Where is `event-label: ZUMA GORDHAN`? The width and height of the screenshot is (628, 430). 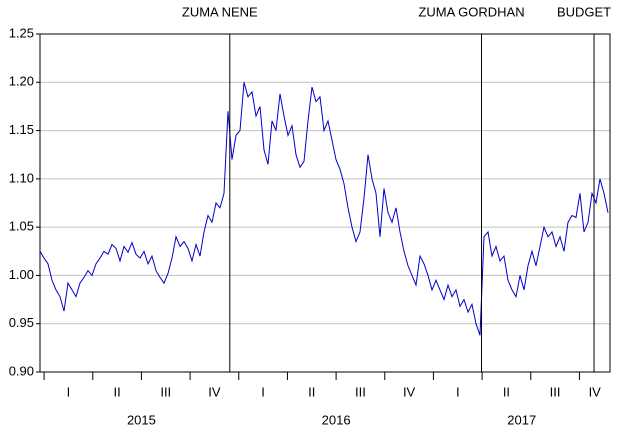
event-label: ZUMA GORDHAN is located at coordinates (471, 11).